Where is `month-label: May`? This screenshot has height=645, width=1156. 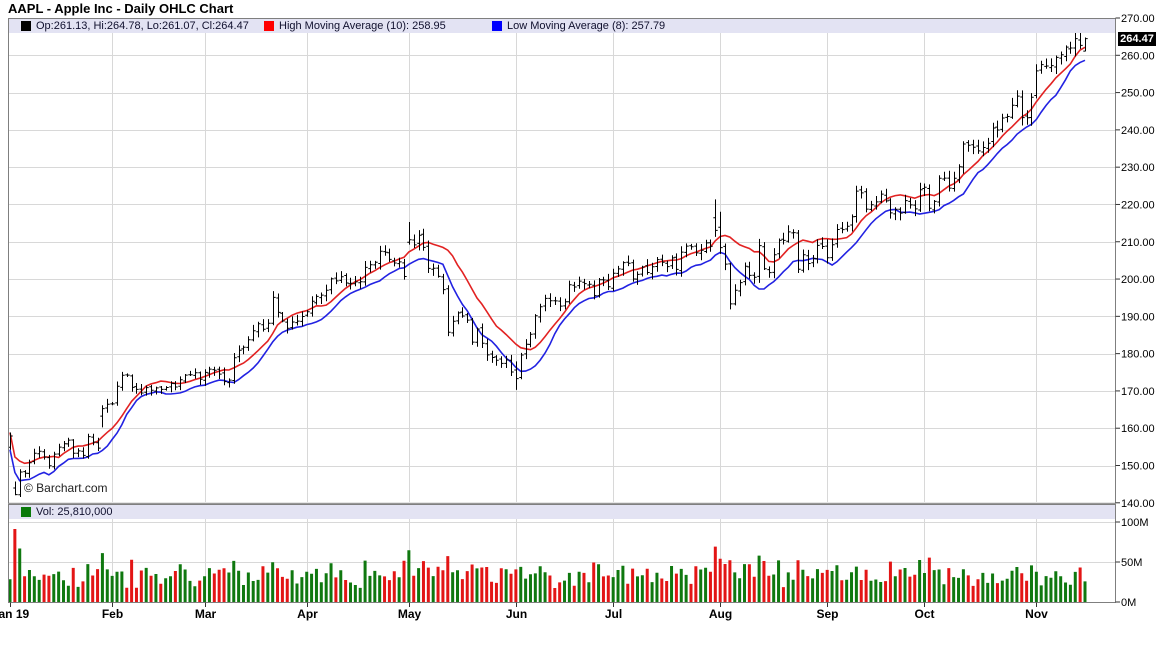 month-label: May is located at coordinates (410, 614).